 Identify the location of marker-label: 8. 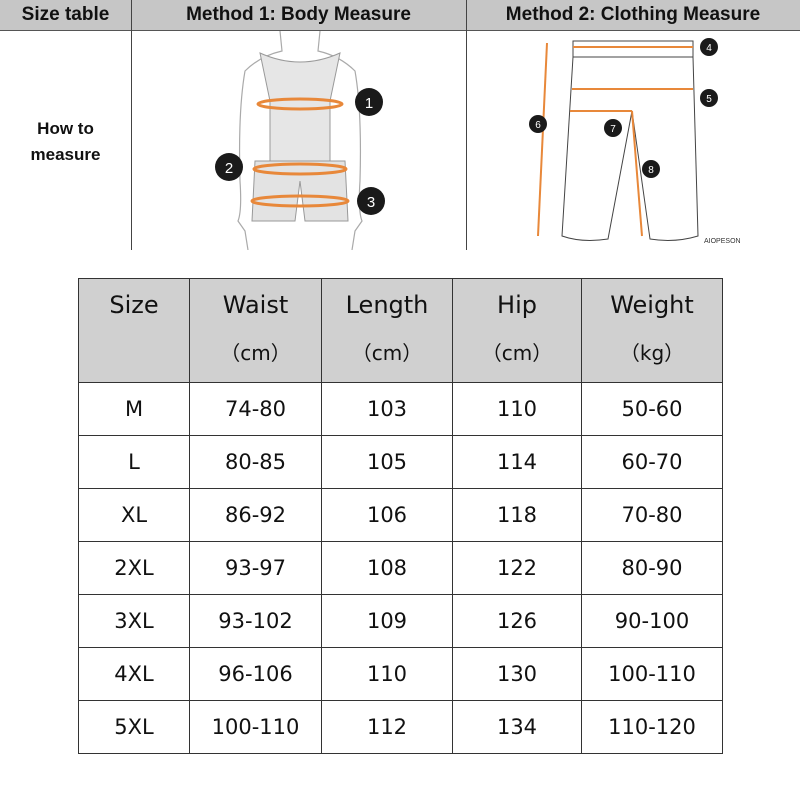
(651, 170).